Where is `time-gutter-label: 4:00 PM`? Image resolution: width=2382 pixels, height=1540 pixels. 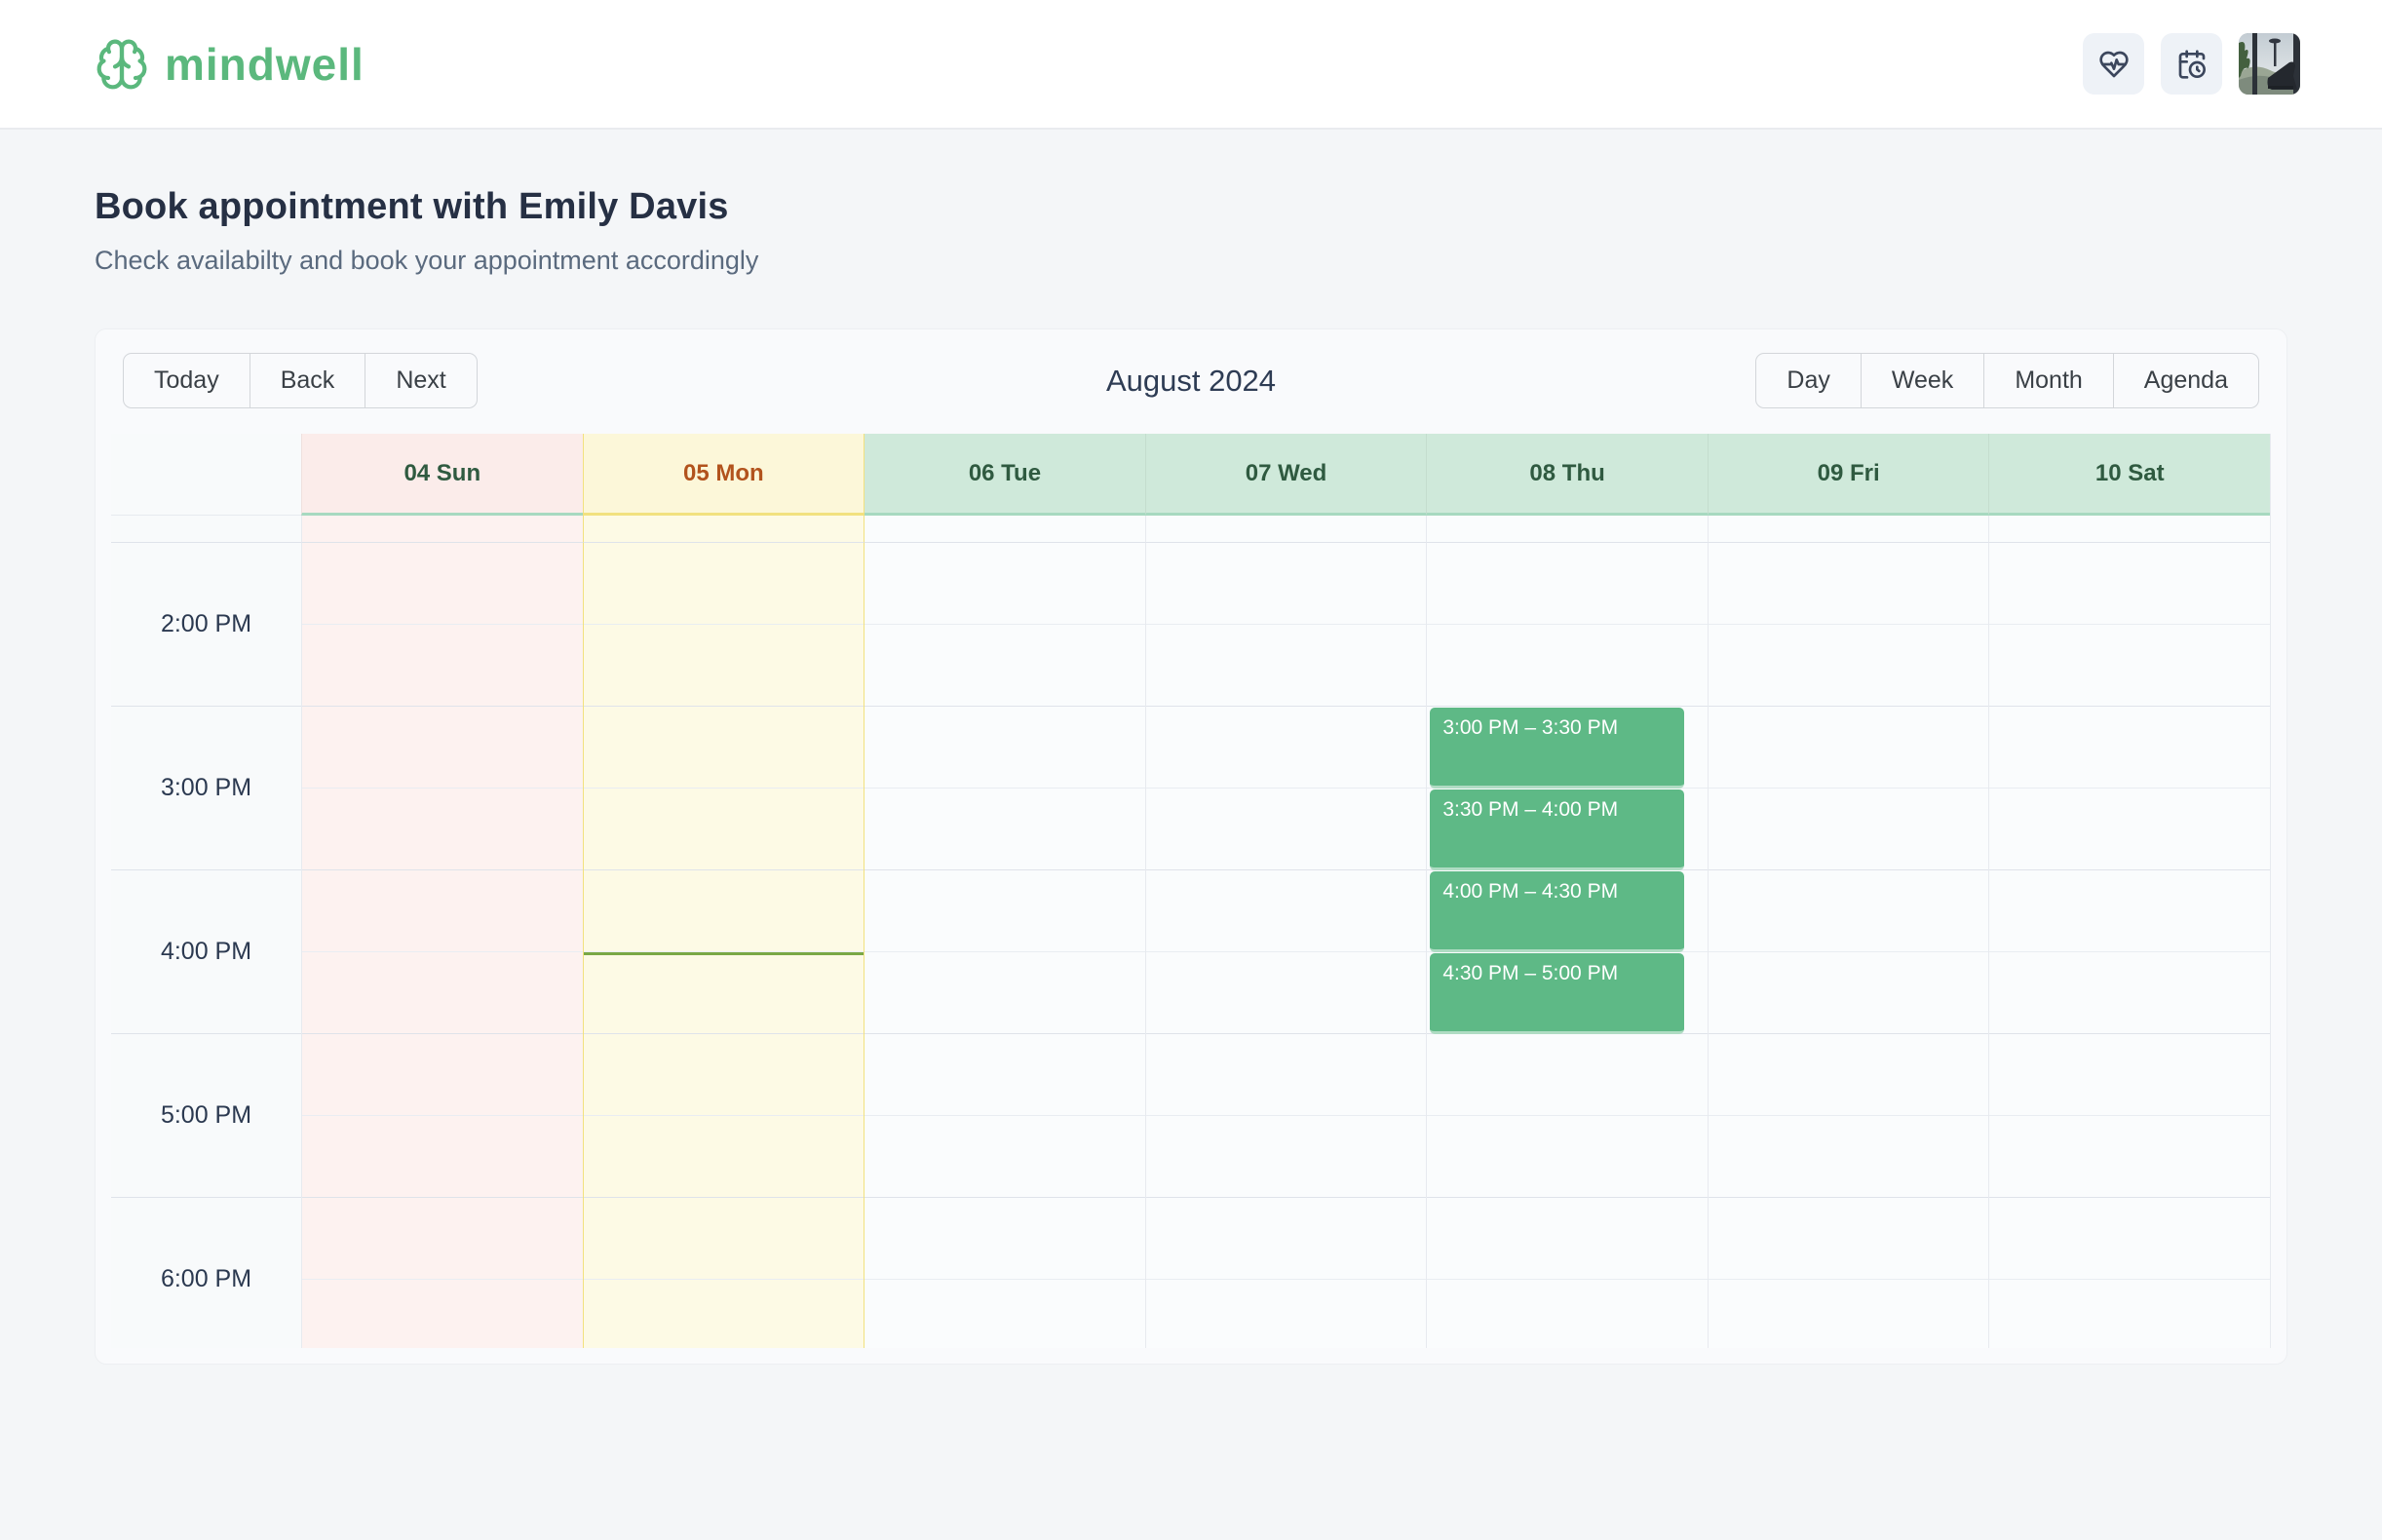 time-gutter-label: 4:00 PM is located at coordinates (206, 952).